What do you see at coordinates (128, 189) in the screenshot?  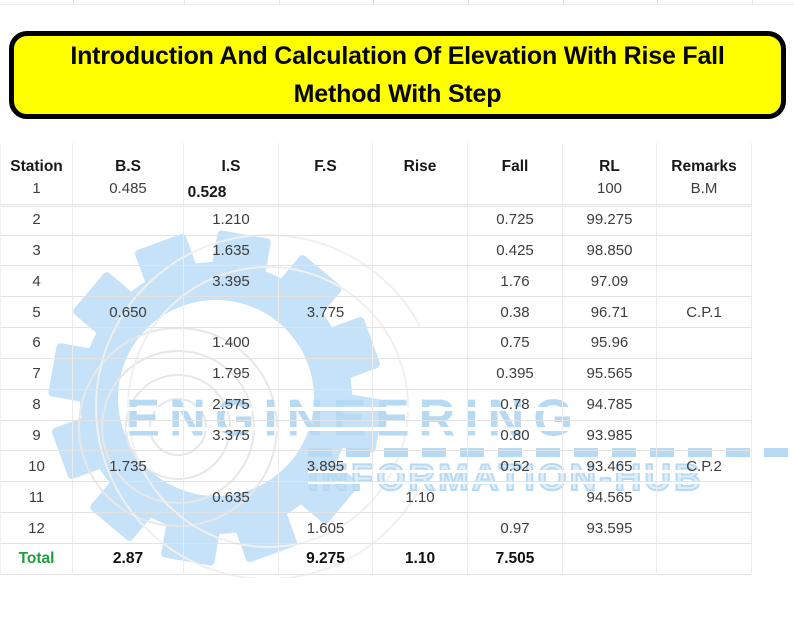 I see `cell-bs: 0.485` at bounding box center [128, 189].